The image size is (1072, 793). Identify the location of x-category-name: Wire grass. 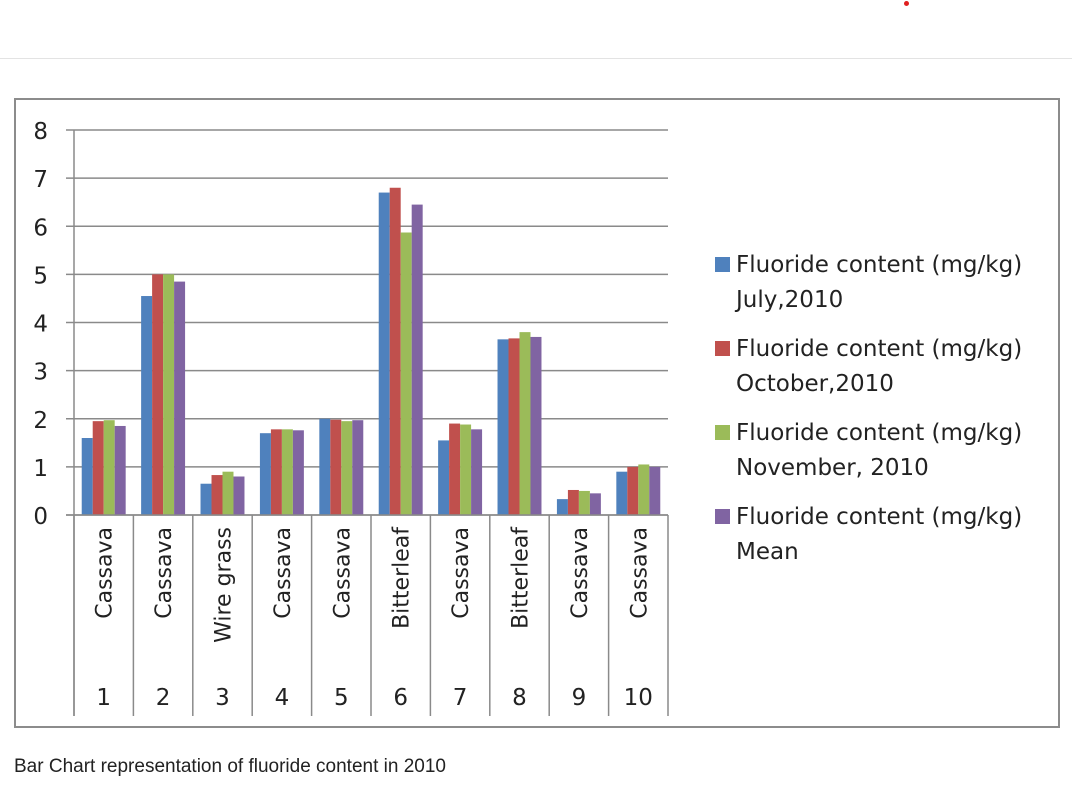
(224, 585).